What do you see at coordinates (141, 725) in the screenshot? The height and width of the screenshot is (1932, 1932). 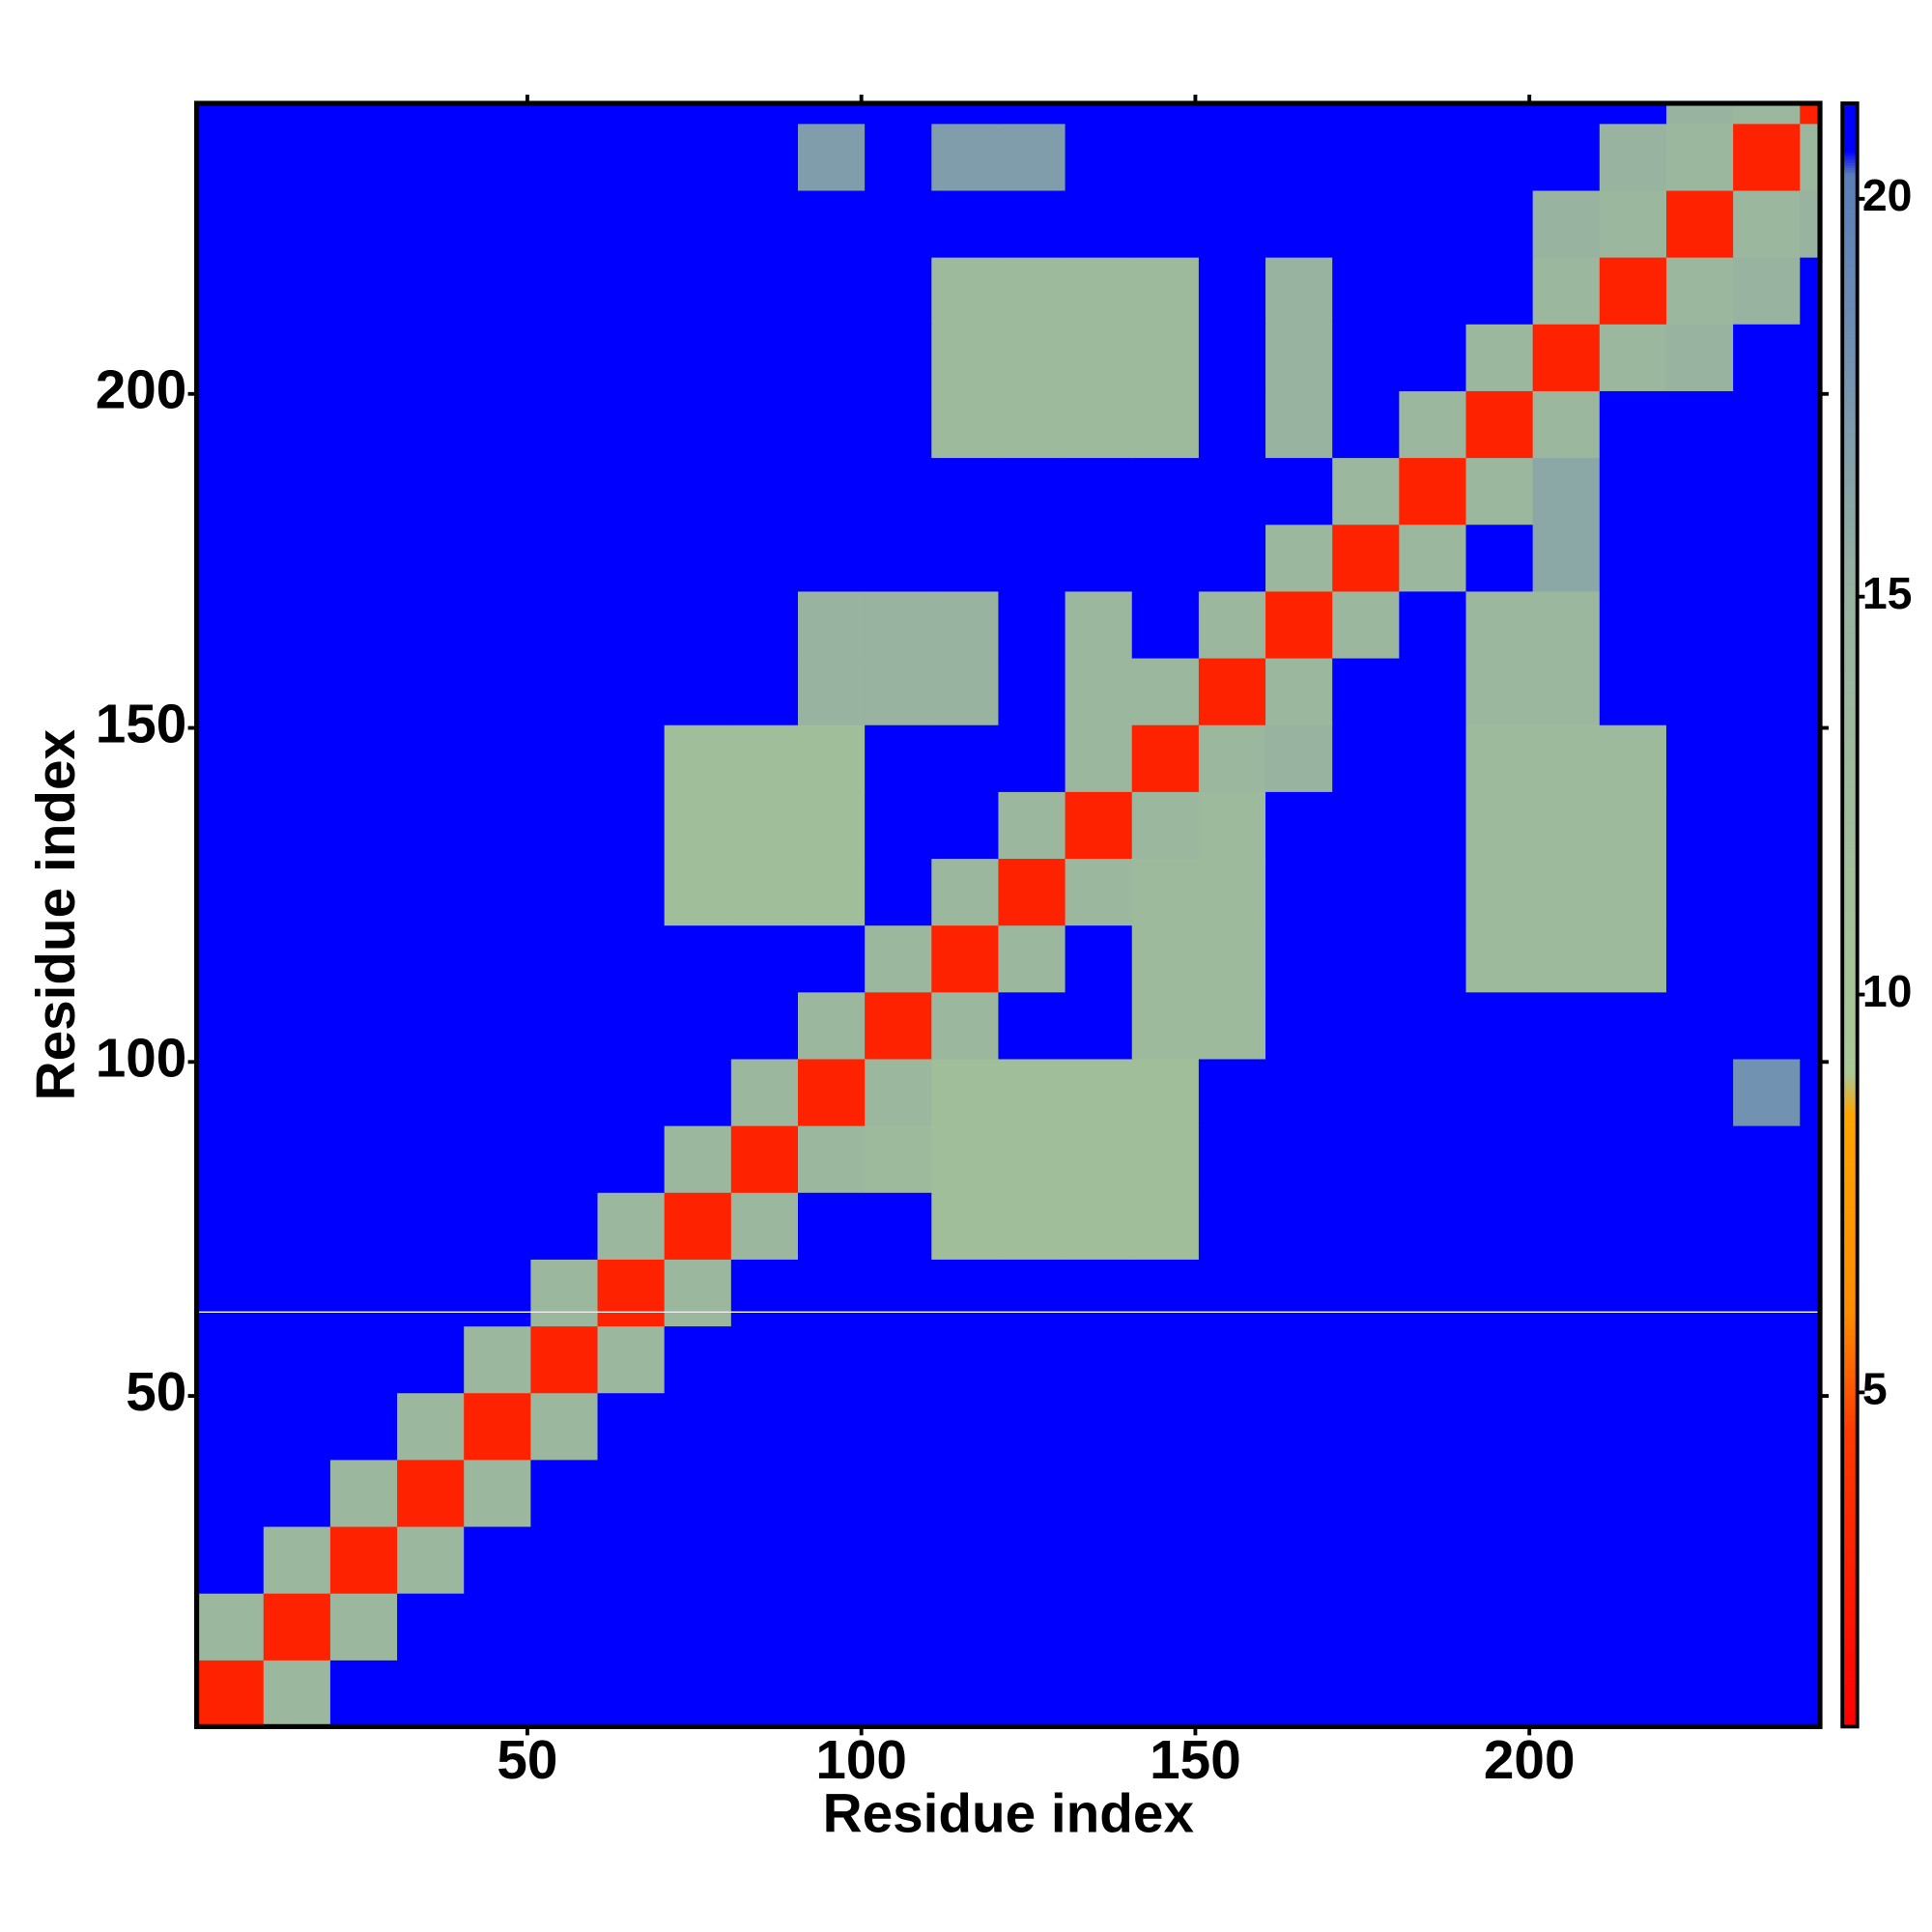 I see `y-tick-label: 150` at bounding box center [141, 725].